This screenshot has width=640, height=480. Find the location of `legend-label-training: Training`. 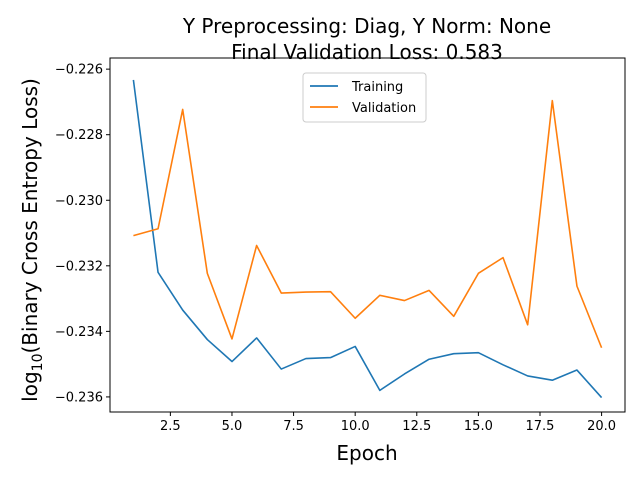

legend-label-training: Training is located at coordinates (377, 87).